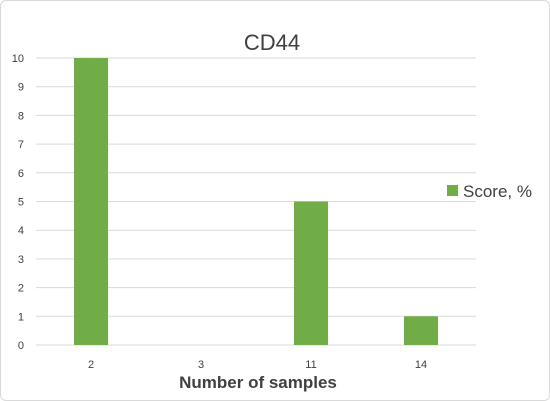 This screenshot has height=401, width=550. What do you see at coordinates (21, 317) in the screenshot?
I see `y-tick-label: 1` at bounding box center [21, 317].